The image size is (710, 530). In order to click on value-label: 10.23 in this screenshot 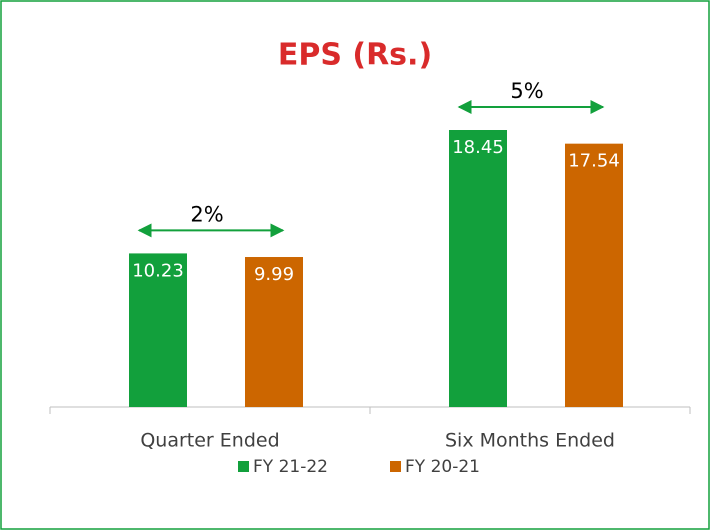, I will do `click(158, 270)`.